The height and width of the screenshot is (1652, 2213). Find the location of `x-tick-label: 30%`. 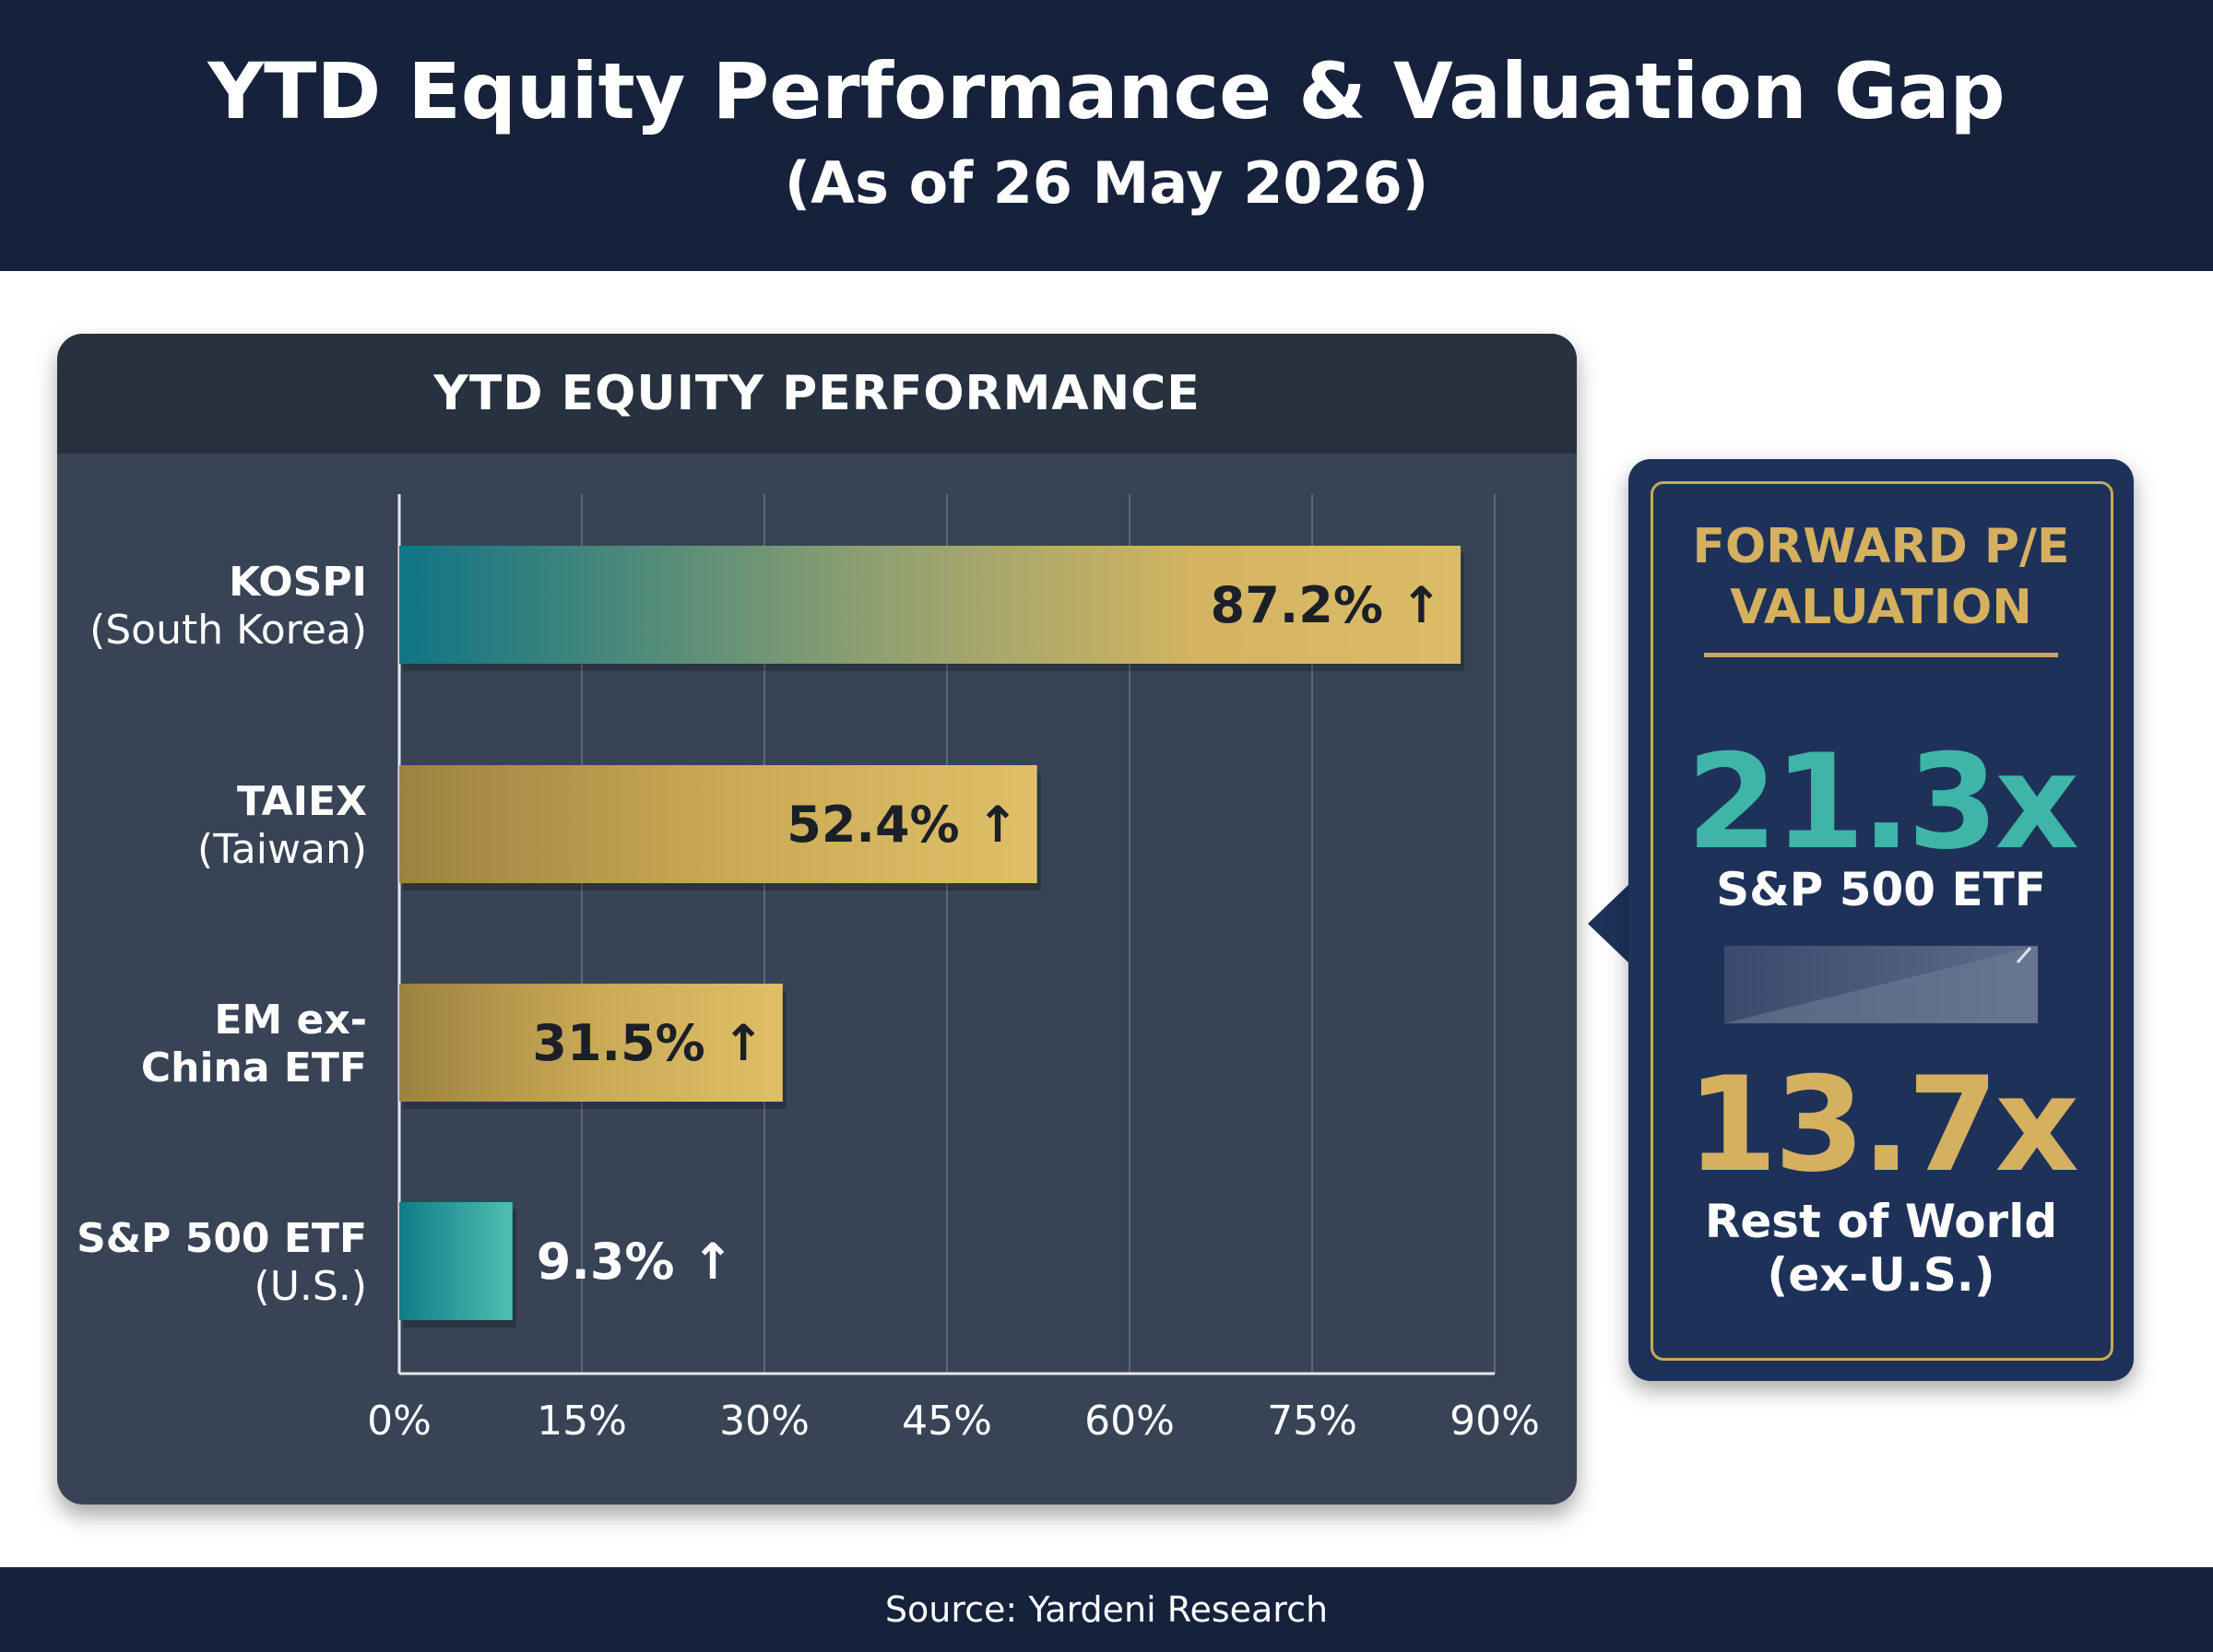

x-tick-label: 30% is located at coordinates (764, 1421).